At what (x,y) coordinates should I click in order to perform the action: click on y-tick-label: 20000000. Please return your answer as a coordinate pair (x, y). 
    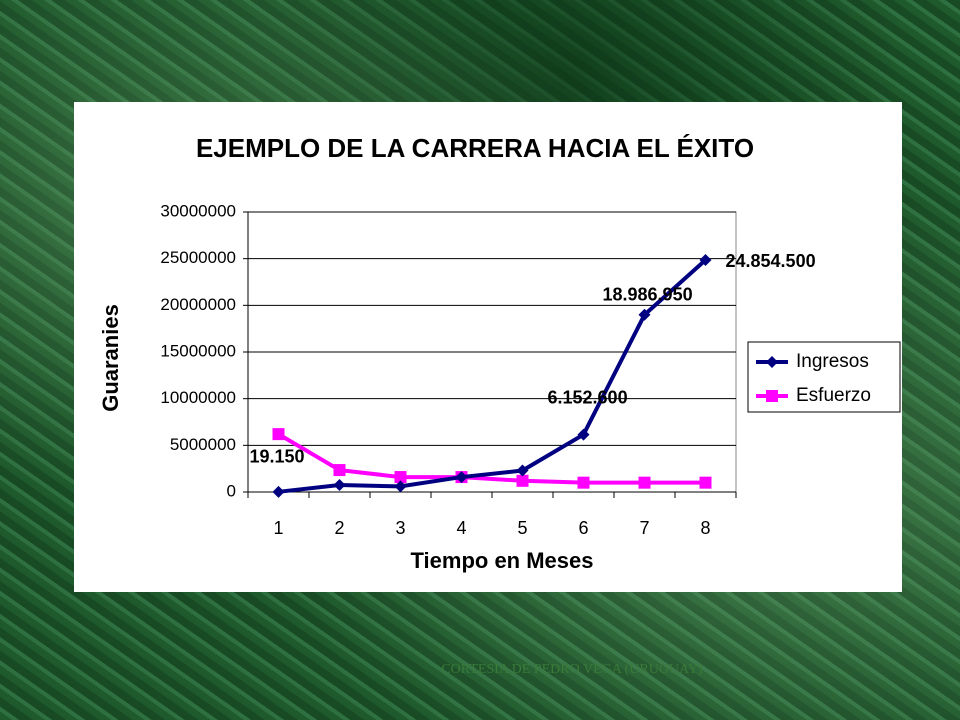
    Looking at the image, I should click on (198, 304).